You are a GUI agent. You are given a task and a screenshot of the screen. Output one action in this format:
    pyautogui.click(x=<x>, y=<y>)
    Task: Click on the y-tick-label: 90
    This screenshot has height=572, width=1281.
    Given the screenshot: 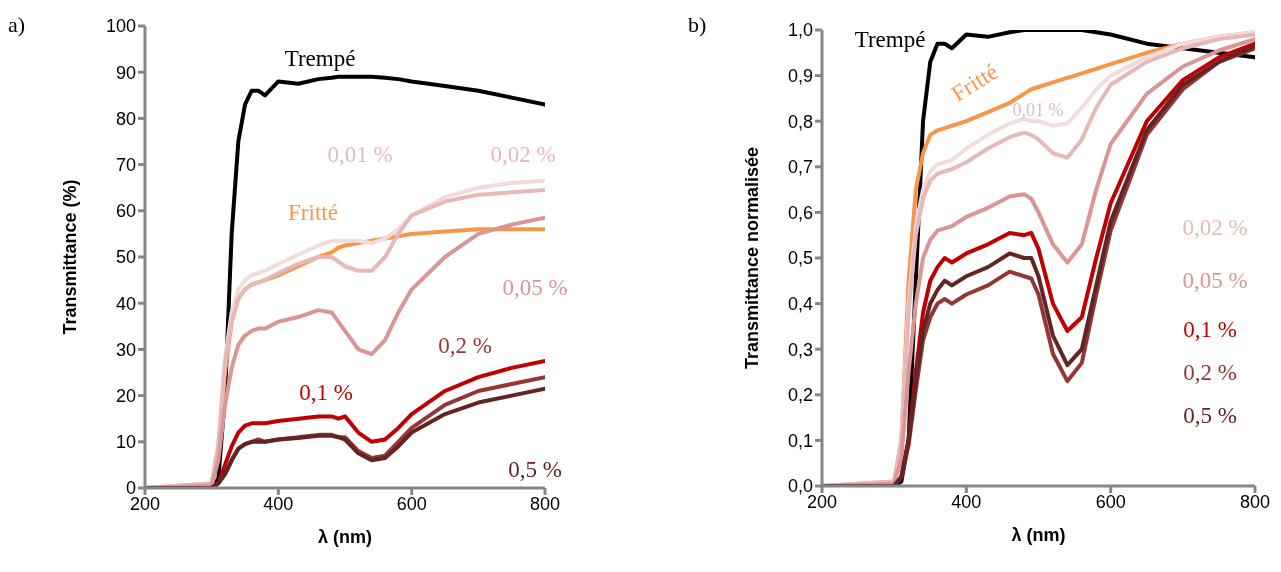 What is the action you would take?
    pyautogui.click(x=125, y=72)
    